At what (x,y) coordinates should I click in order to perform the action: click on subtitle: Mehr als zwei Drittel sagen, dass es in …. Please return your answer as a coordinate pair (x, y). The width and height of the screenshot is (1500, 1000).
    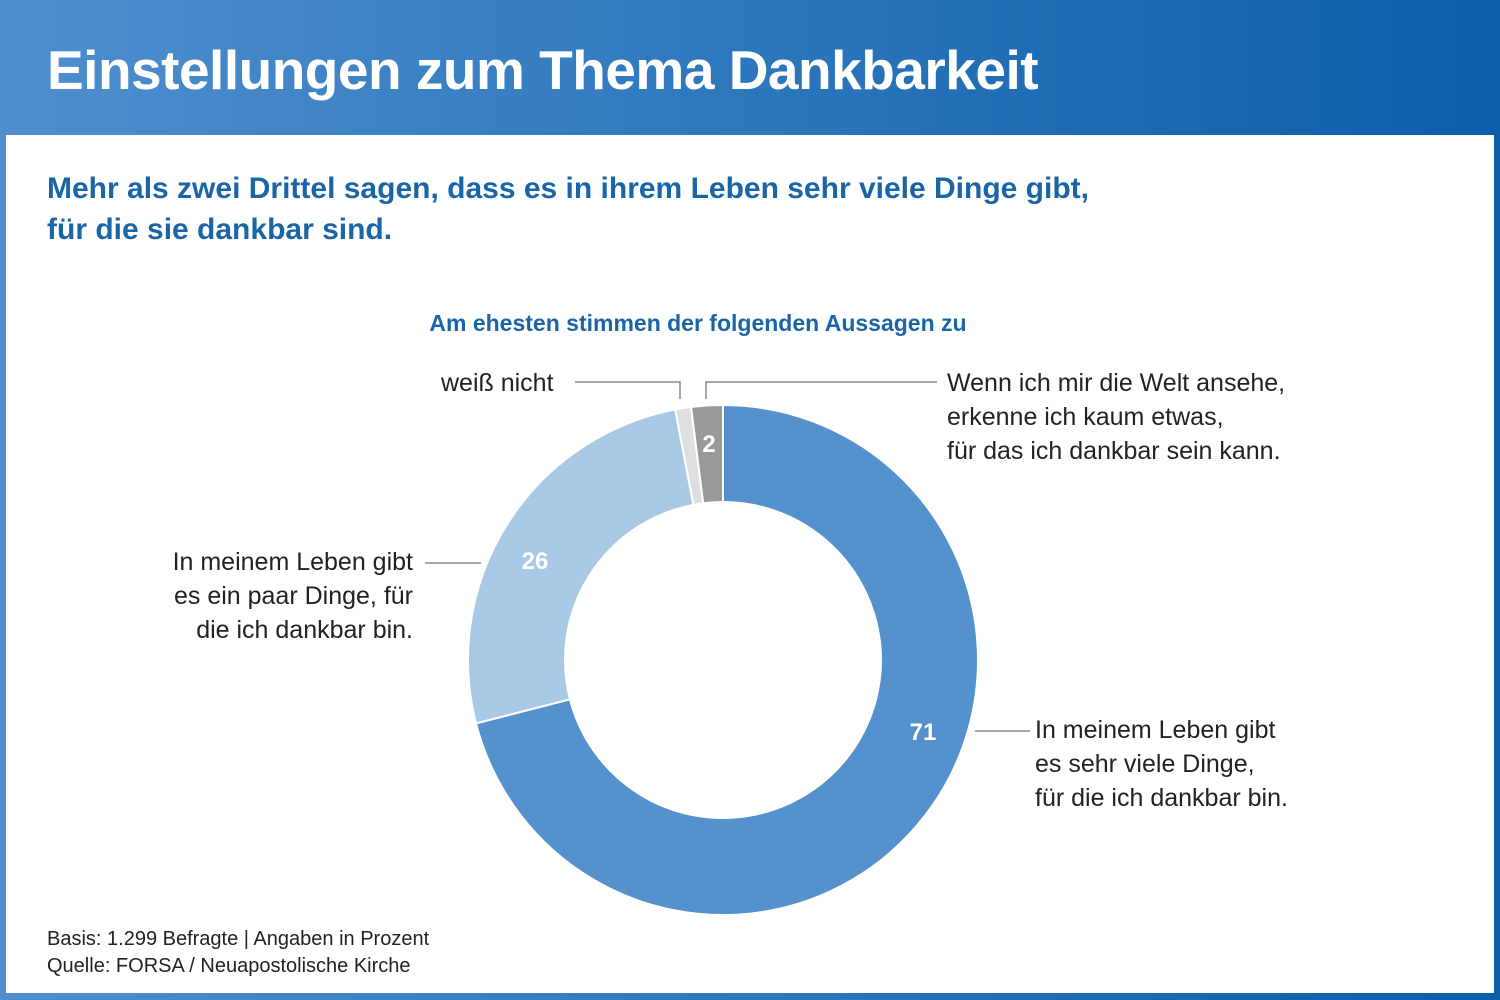
    Looking at the image, I should click on (747, 209).